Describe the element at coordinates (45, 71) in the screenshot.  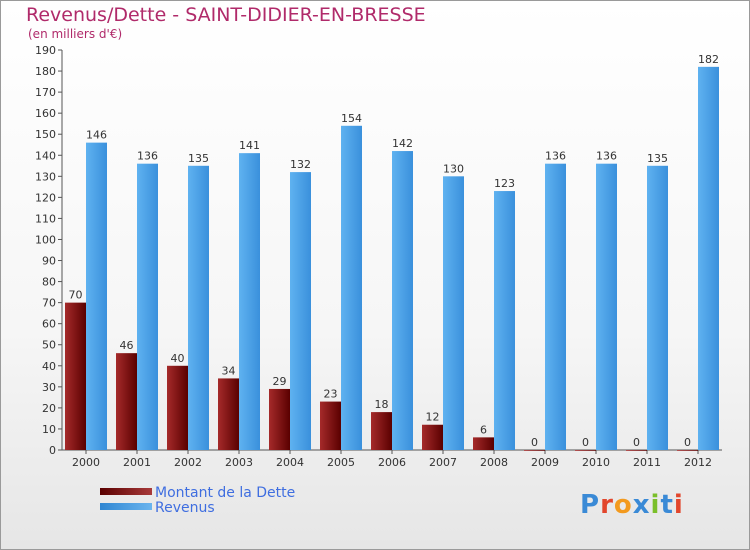
I see `y-tick-label: 180` at that location.